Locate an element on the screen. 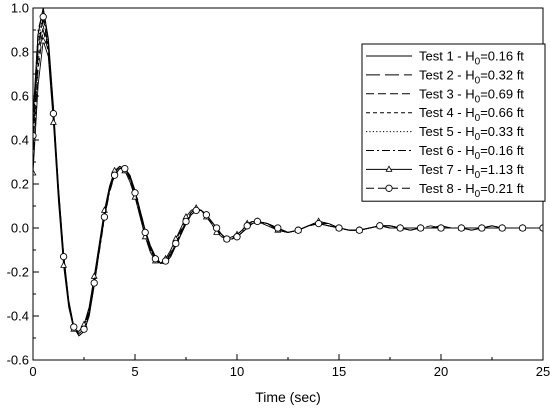 The width and height of the screenshot is (550, 409). legend-label-tail: =1.13 ft is located at coordinates (502, 169).